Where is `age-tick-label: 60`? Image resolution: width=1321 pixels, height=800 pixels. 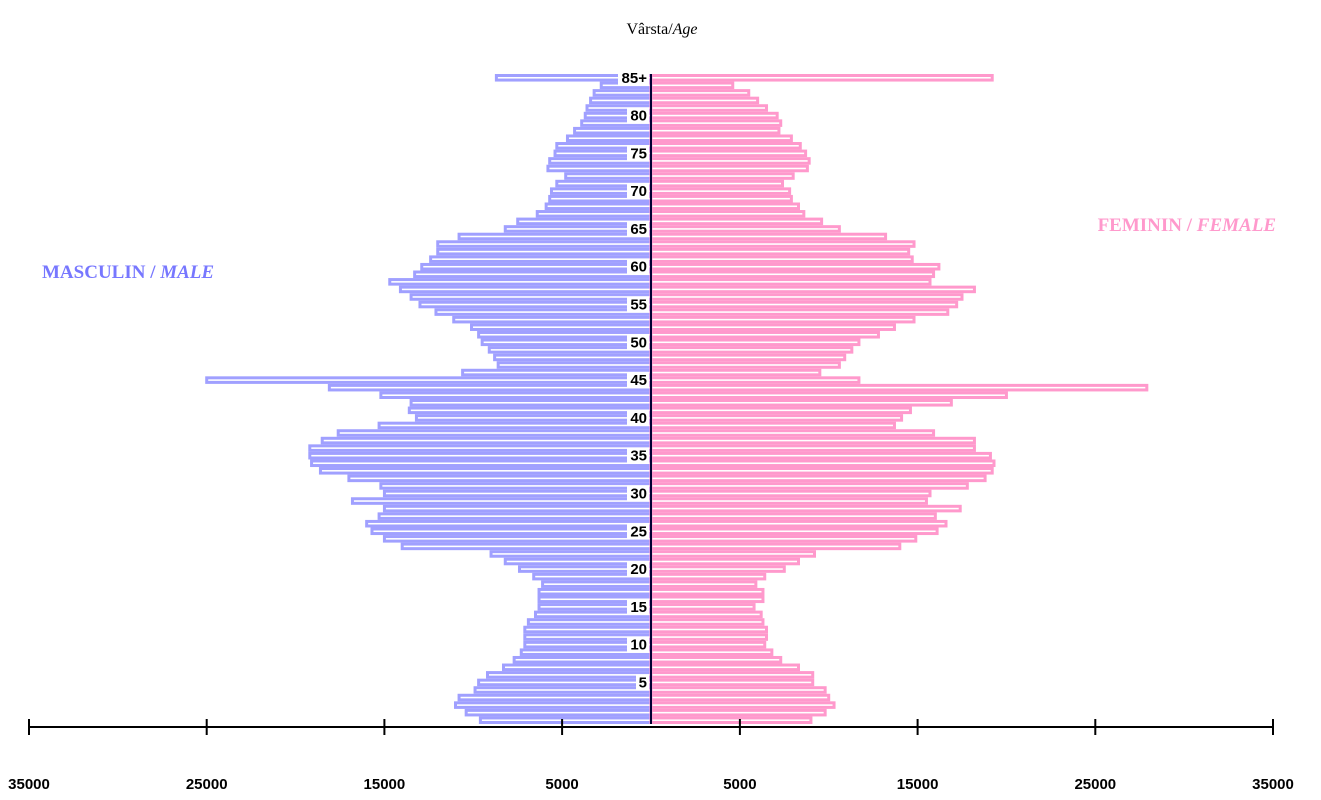 age-tick-label: 60 is located at coordinates (638, 267).